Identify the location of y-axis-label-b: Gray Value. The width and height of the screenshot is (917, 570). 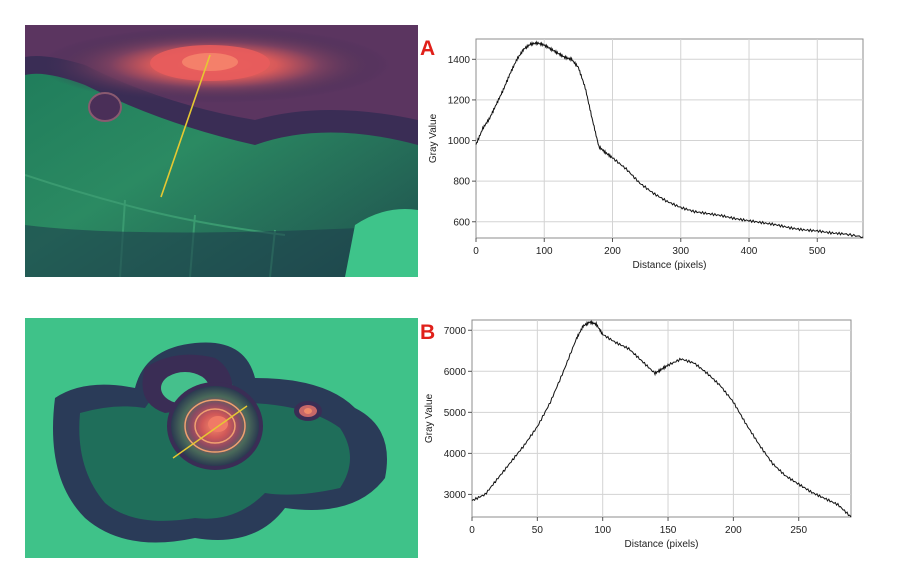
(429, 418).